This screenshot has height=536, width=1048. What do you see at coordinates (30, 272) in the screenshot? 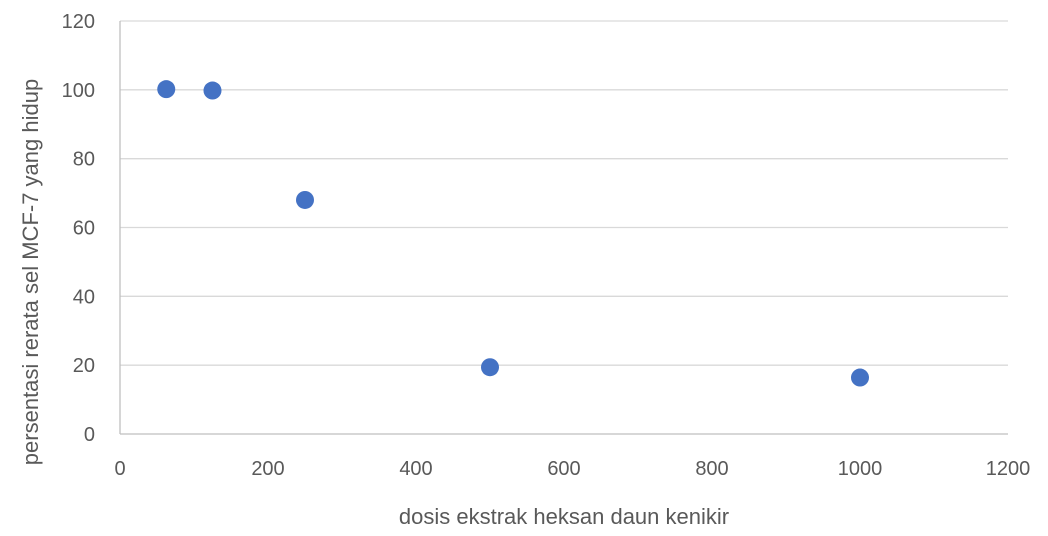
I see `y-axis-title: persentasi rerata sel MCF-7 yang hidup` at bounding box center [30, 272].